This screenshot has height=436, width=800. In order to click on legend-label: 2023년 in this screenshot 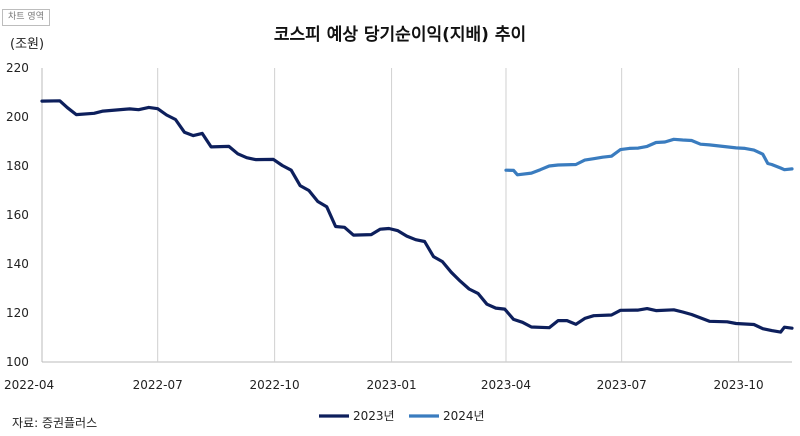, I will do `click(374, 416)`.